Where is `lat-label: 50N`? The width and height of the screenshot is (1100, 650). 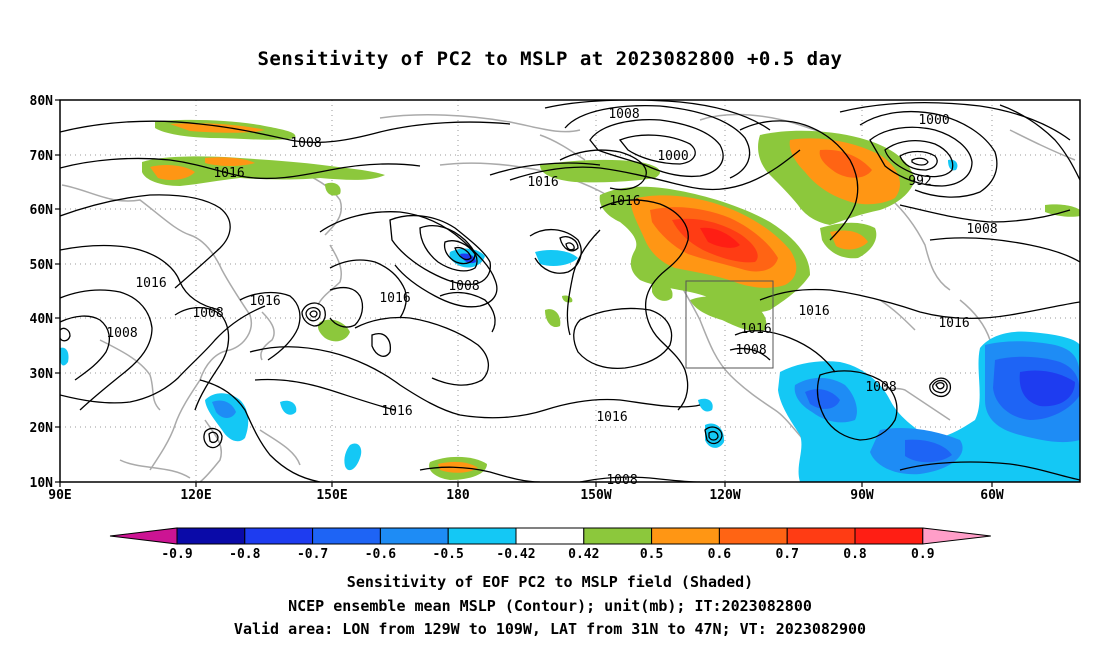 lat-label: 50N is located at coordinates (42, 265).